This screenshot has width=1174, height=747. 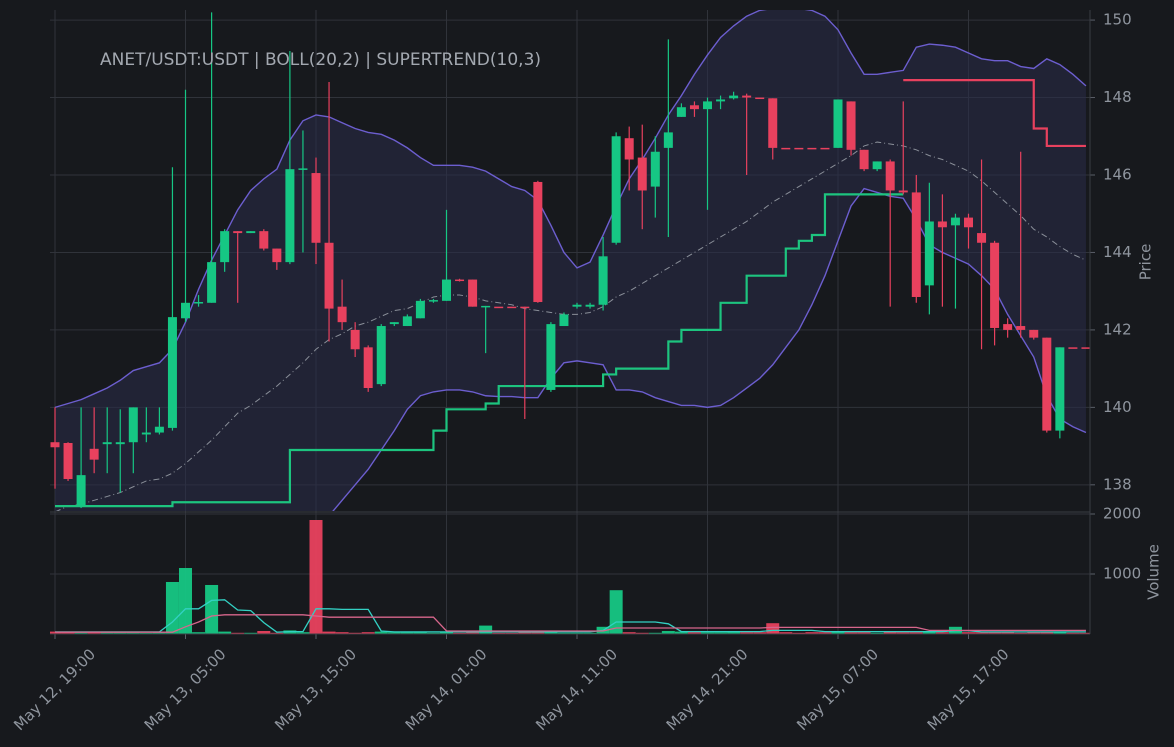 What do you see at coordinates (1117, 174) in the screenshot?
I see `y-tick-label: 146` at bounding box center [1117, 174].